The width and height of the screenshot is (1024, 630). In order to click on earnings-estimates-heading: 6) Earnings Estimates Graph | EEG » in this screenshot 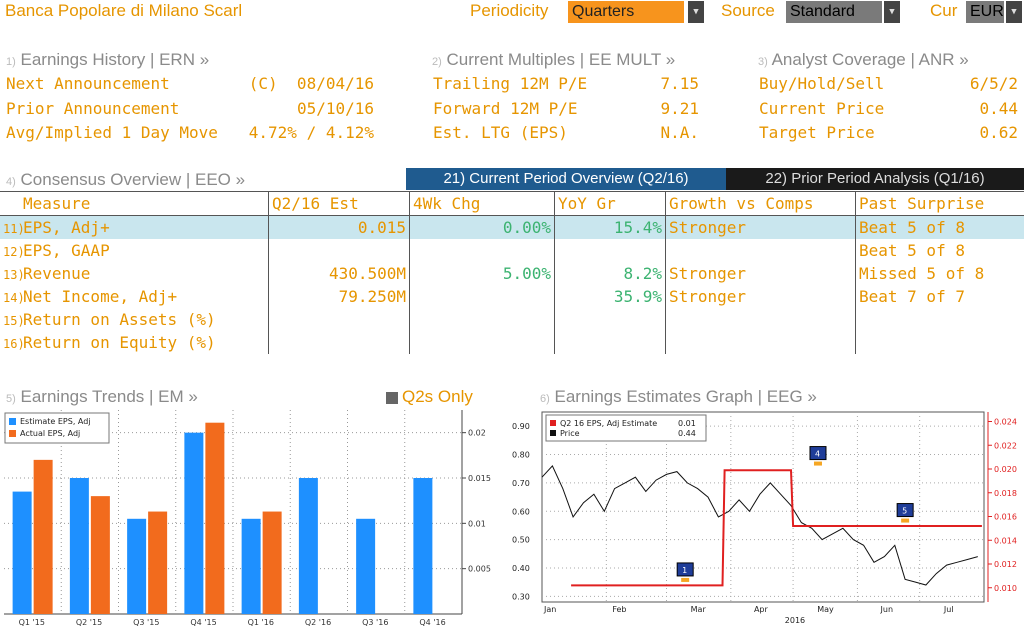, I will do `click(678, 397)`.